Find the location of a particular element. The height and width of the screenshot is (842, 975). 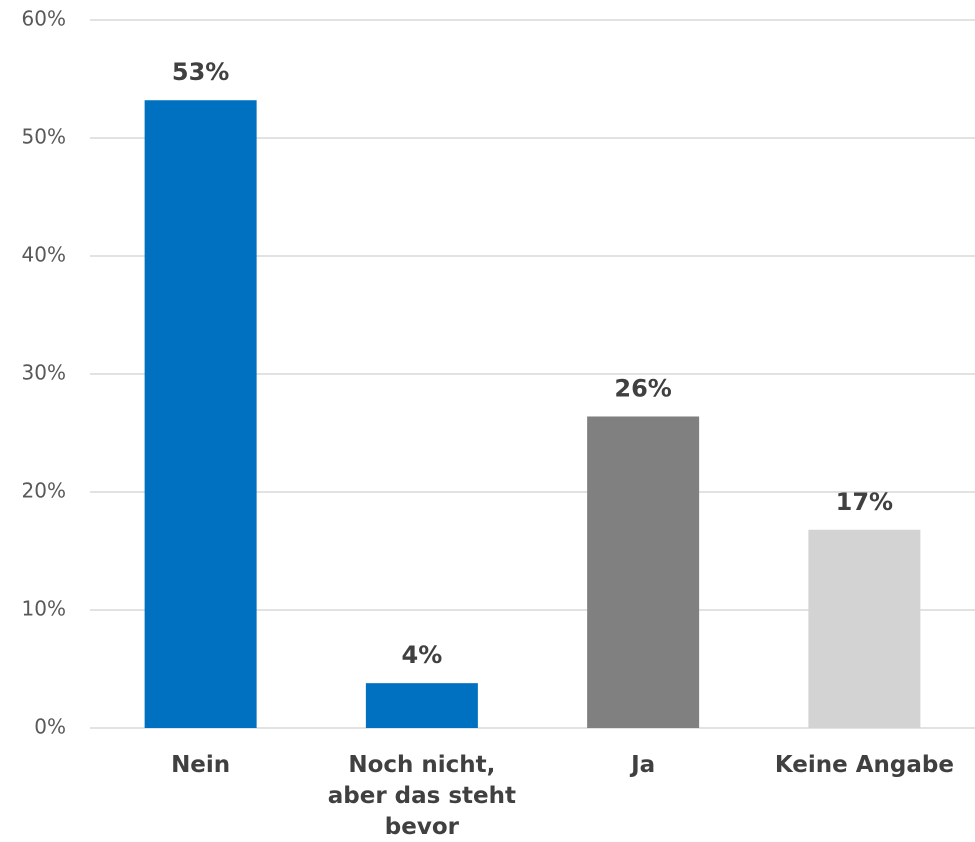

value-label: 17% is located at coordinates (864, 502).